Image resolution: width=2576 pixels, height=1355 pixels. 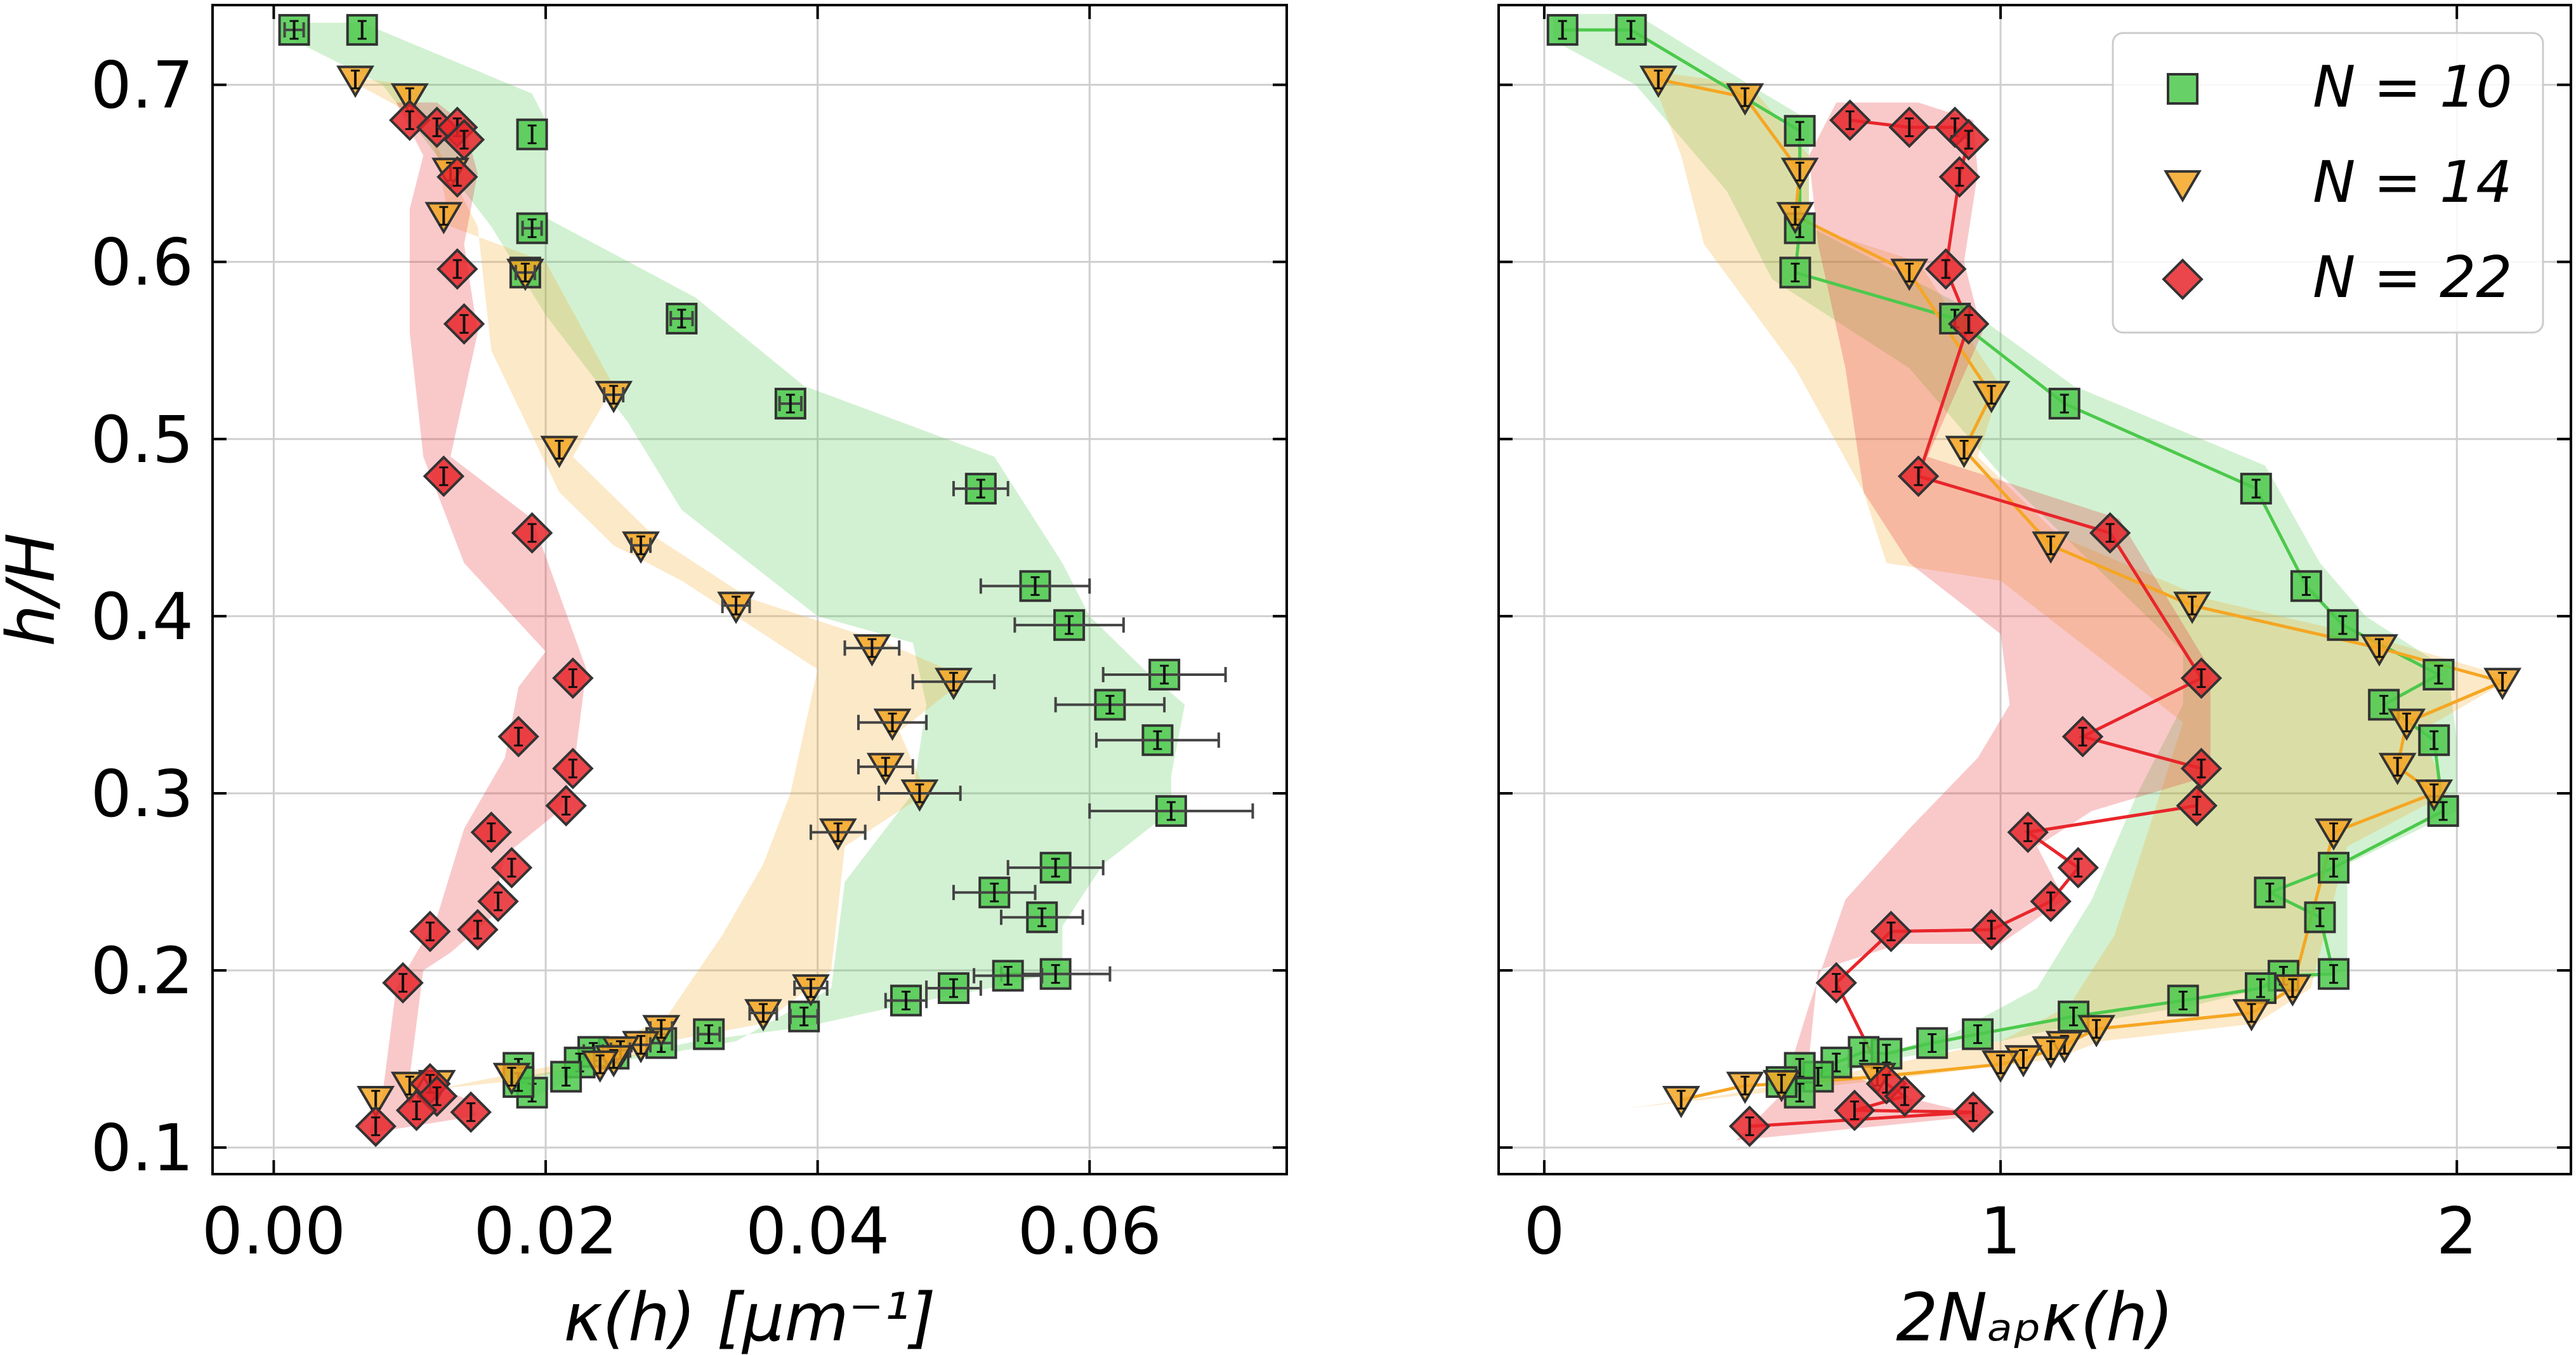 I want to click on y-tick-label: 0.2, so click(x=142, y=971).